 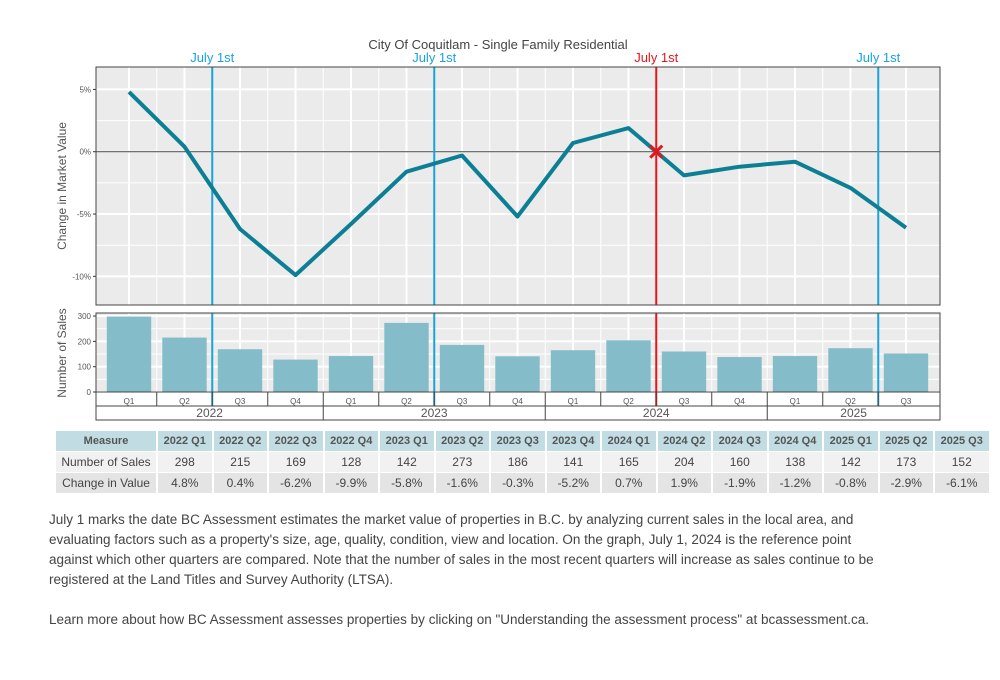 I want to click on table-cell: 160, so click(x=740, y=462).